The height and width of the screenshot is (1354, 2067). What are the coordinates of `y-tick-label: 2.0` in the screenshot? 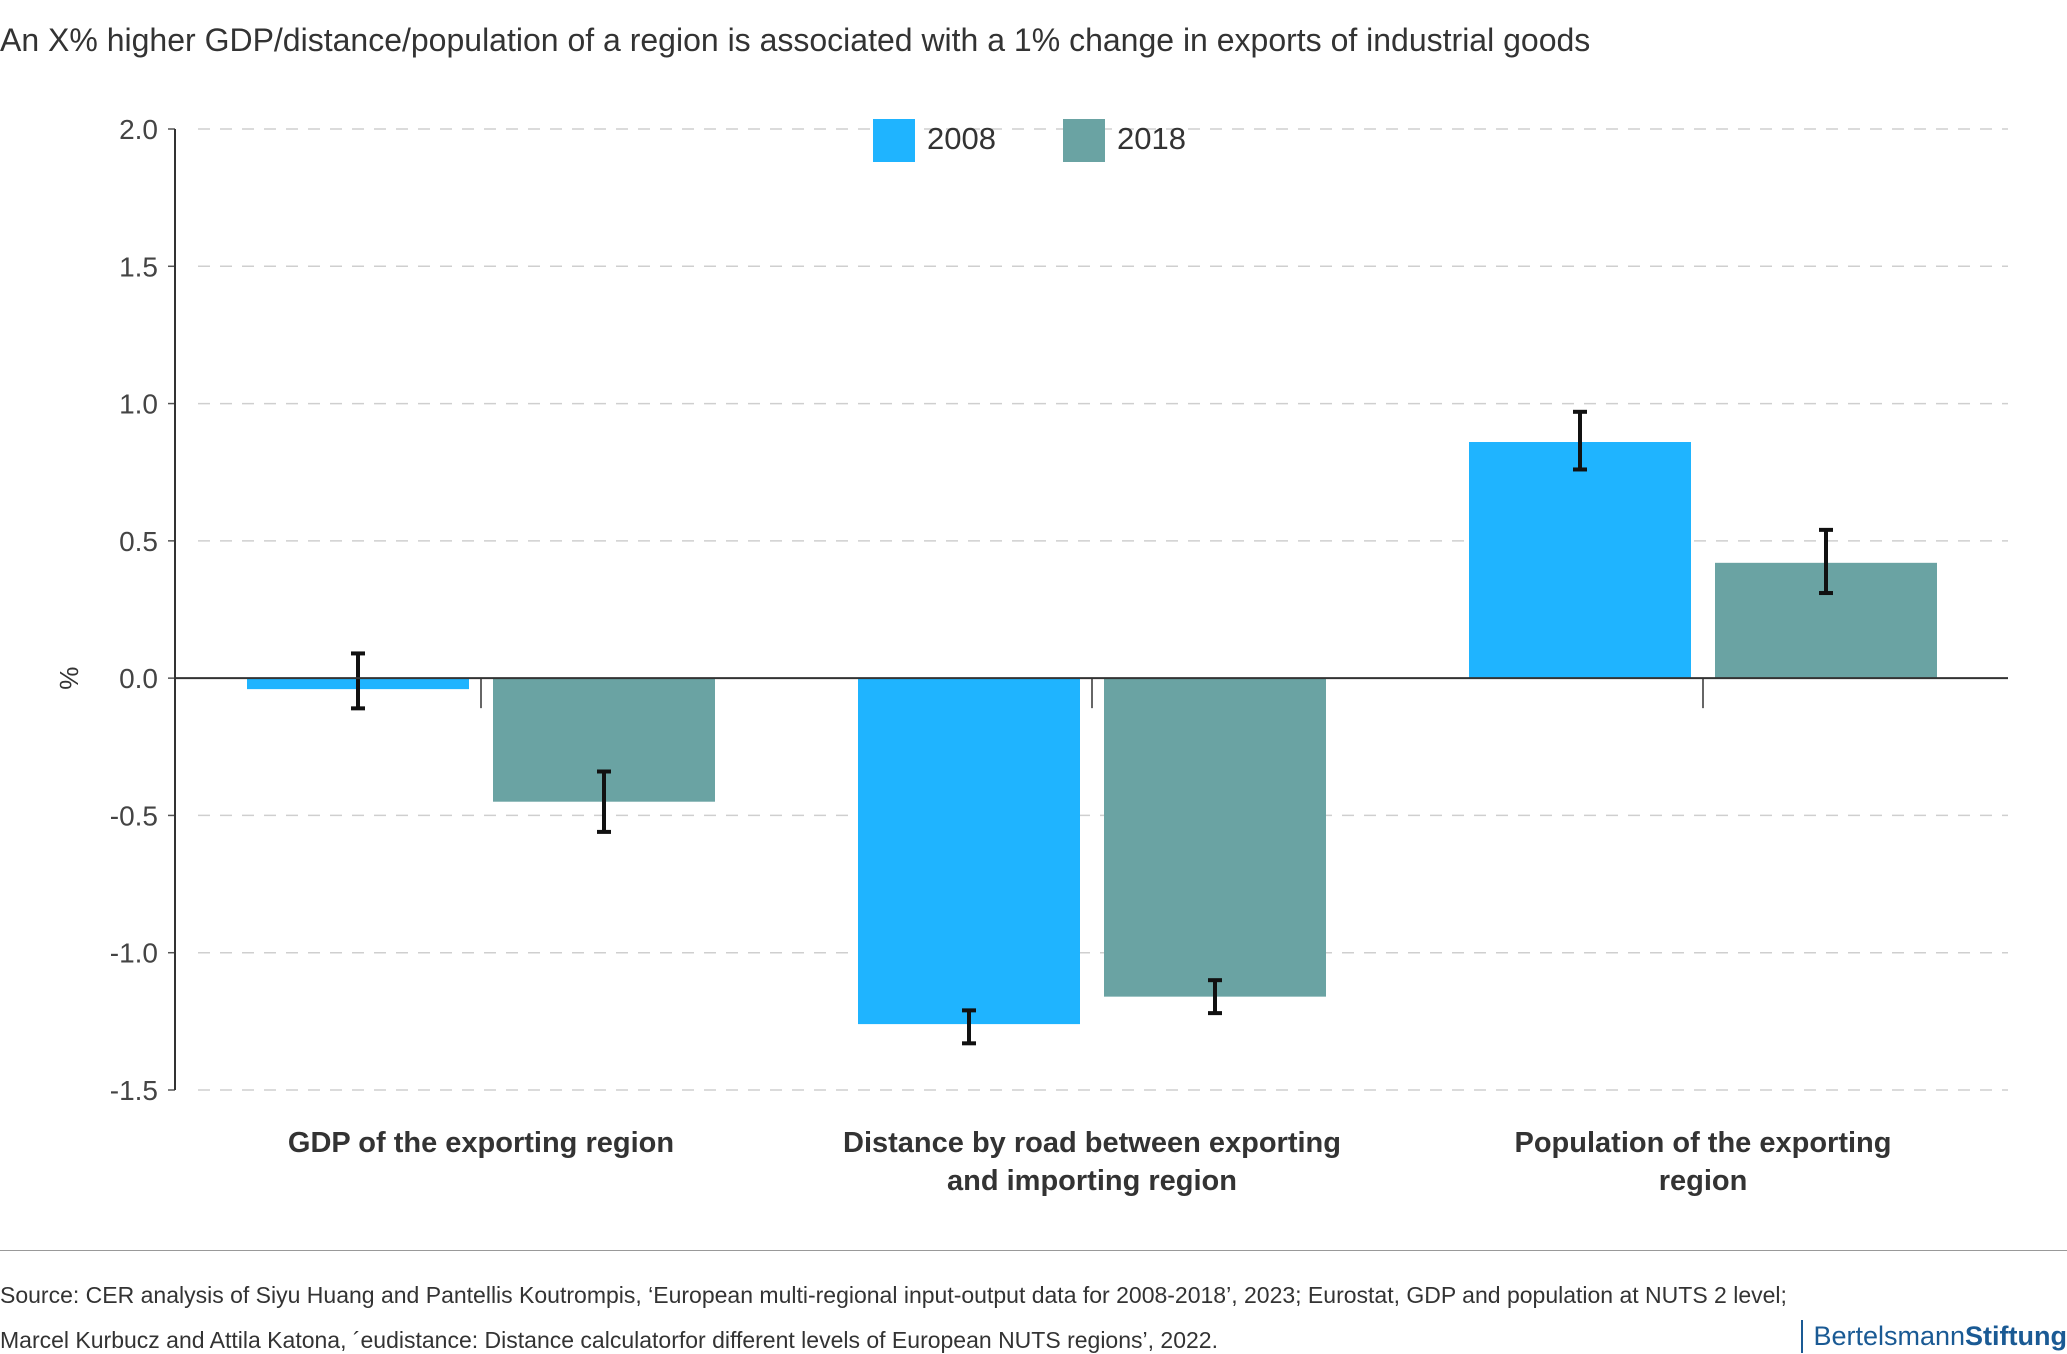 It's located at (138, 129).